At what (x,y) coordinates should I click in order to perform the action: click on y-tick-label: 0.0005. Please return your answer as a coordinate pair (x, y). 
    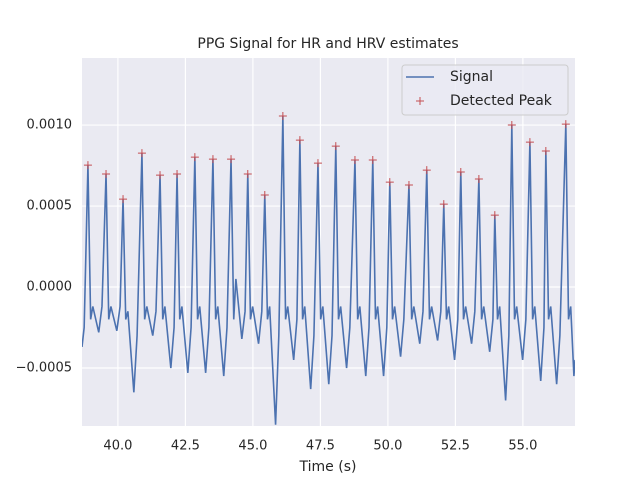
    Looking at the image, I should click on (50, 206).